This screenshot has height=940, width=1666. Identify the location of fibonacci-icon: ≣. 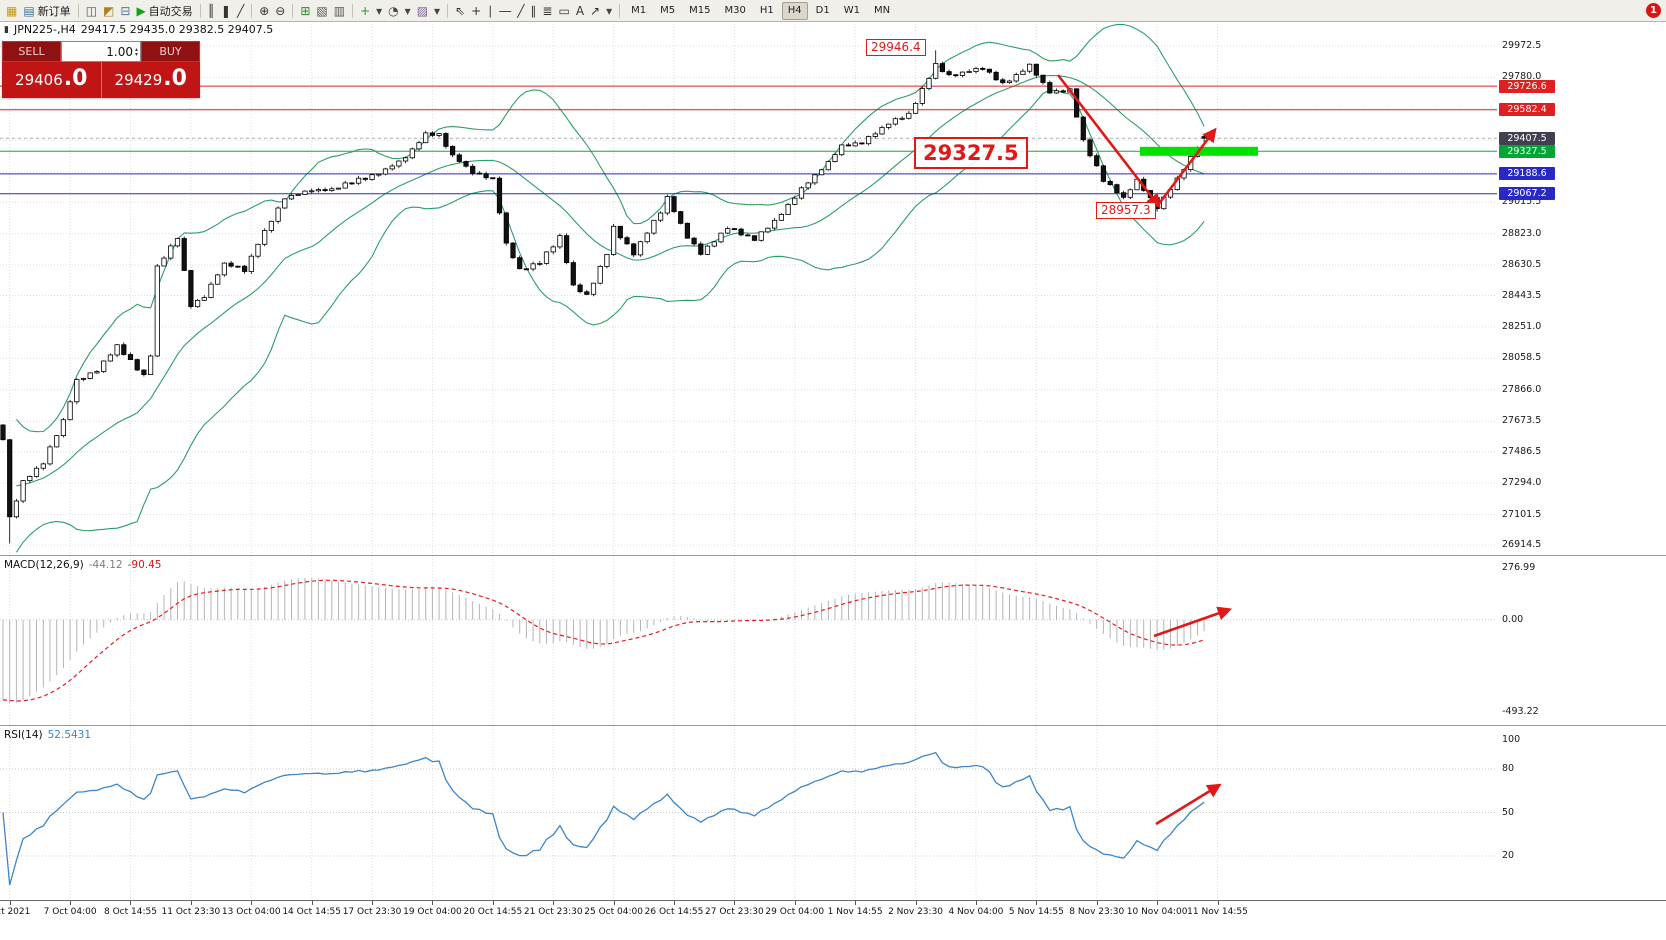
(547, 11).